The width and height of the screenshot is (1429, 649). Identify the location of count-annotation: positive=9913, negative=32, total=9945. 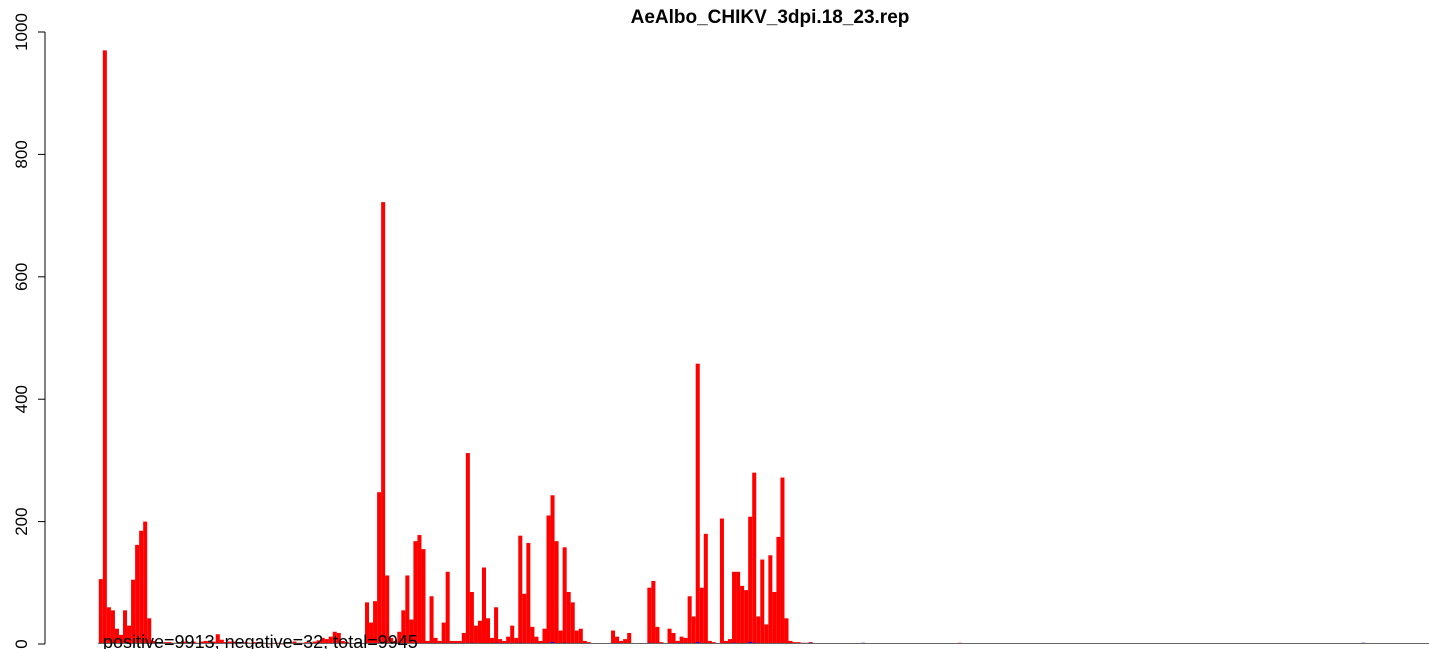
(260, 640).